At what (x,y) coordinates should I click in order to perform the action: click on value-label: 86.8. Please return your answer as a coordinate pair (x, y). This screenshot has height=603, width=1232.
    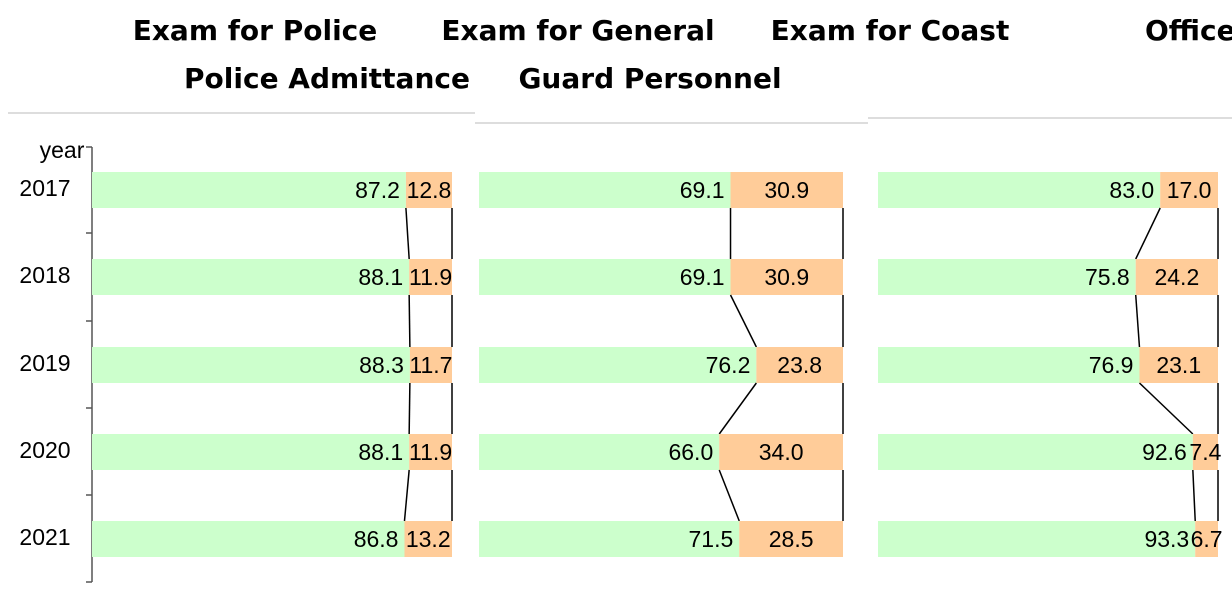
    Looking at the image, I should click on (376, 539).